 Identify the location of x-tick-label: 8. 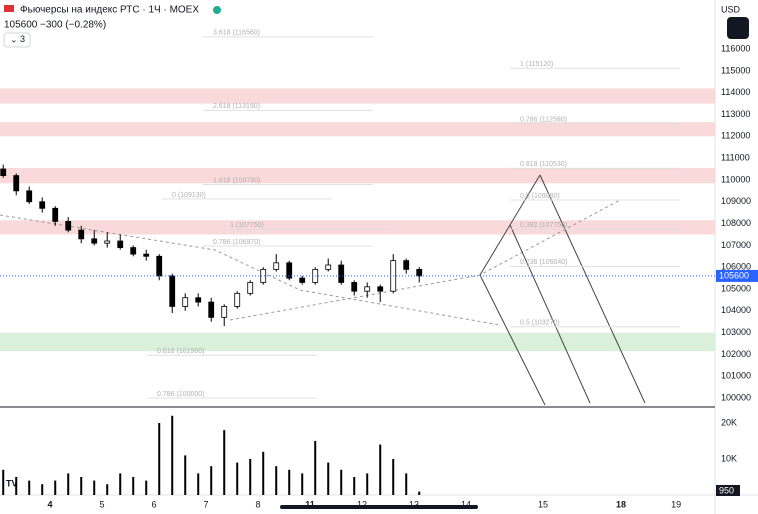
(258, 504).